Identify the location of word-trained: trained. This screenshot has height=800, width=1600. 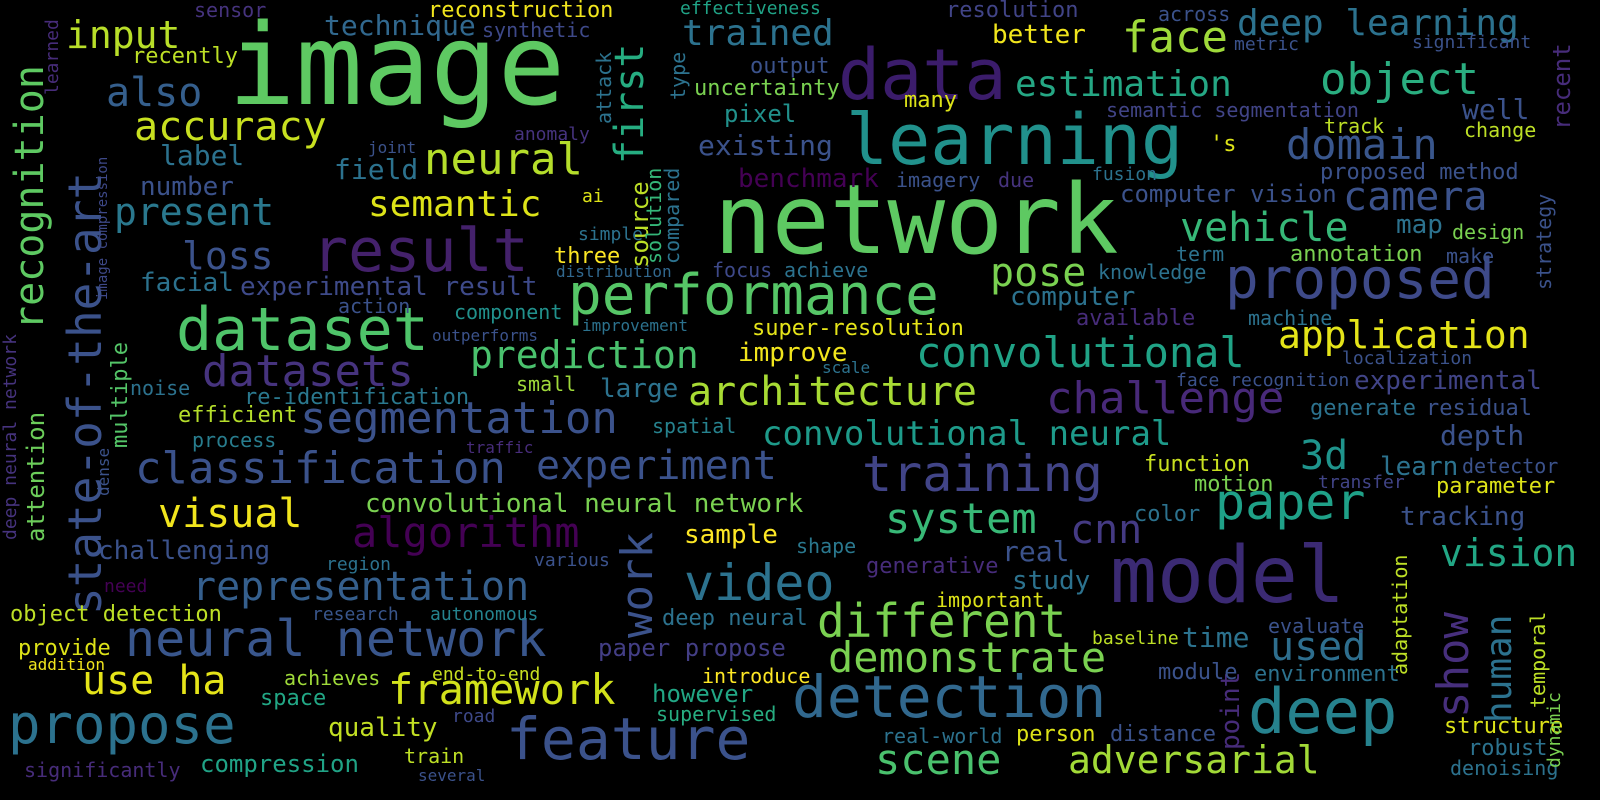
(758, 33).